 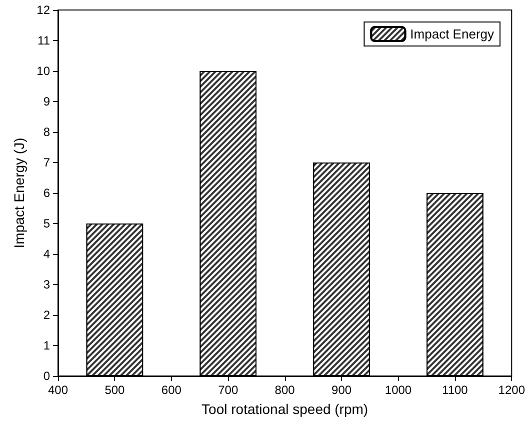 I want to click on x-tick-label: 600, so click(x=171, y=390).